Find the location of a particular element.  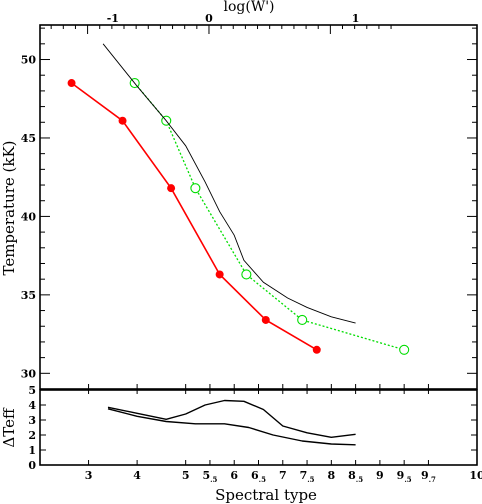

spectral-type-label: 9 is located at coordinates (380, 475).